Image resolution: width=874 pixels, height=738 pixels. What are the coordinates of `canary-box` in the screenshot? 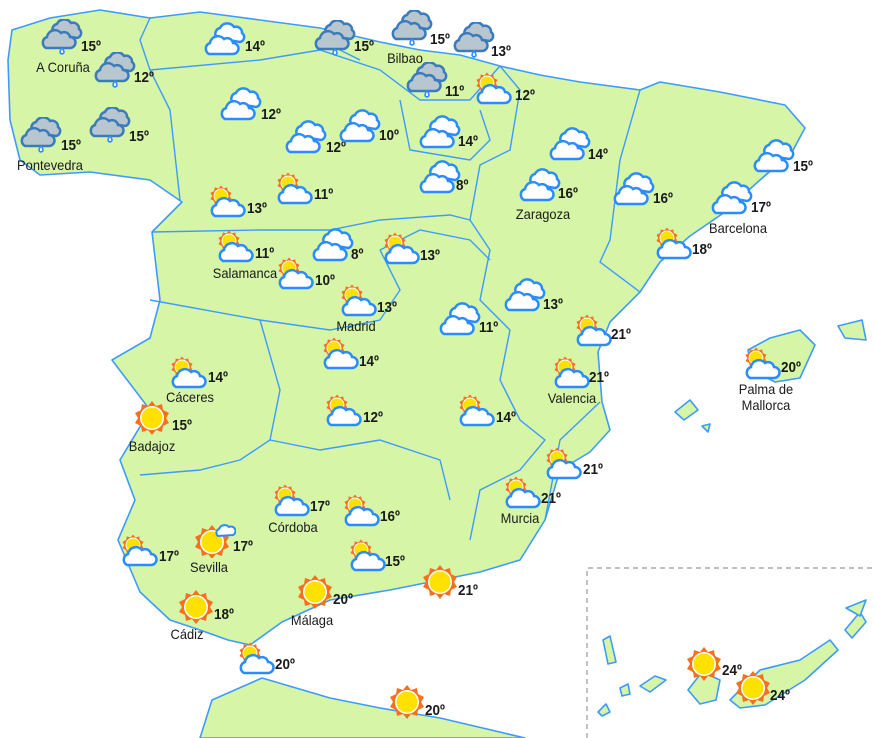 It's located at (730, 652).